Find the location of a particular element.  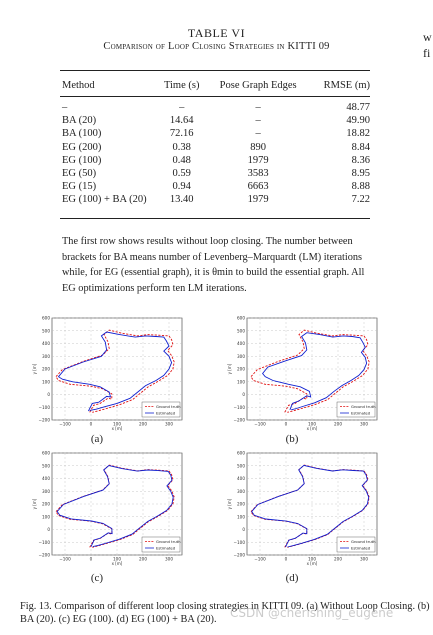

ground-truth-line is located at coordinates (115, 371).